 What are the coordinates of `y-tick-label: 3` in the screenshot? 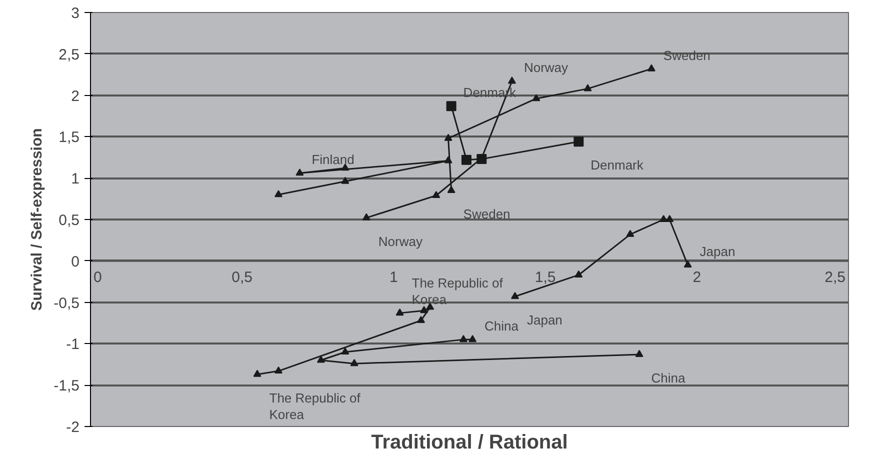 It's located at (75, 13).